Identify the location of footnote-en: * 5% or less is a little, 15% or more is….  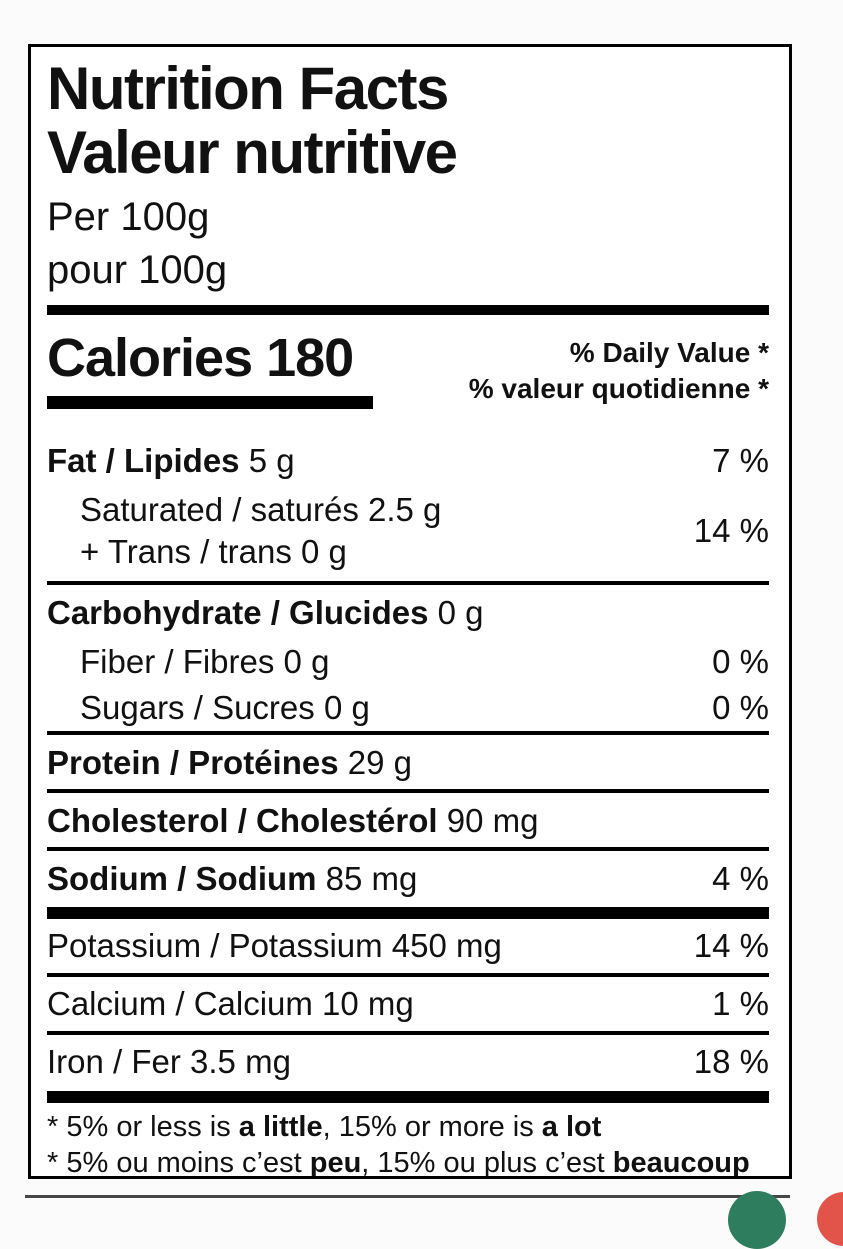
(324, 1127).